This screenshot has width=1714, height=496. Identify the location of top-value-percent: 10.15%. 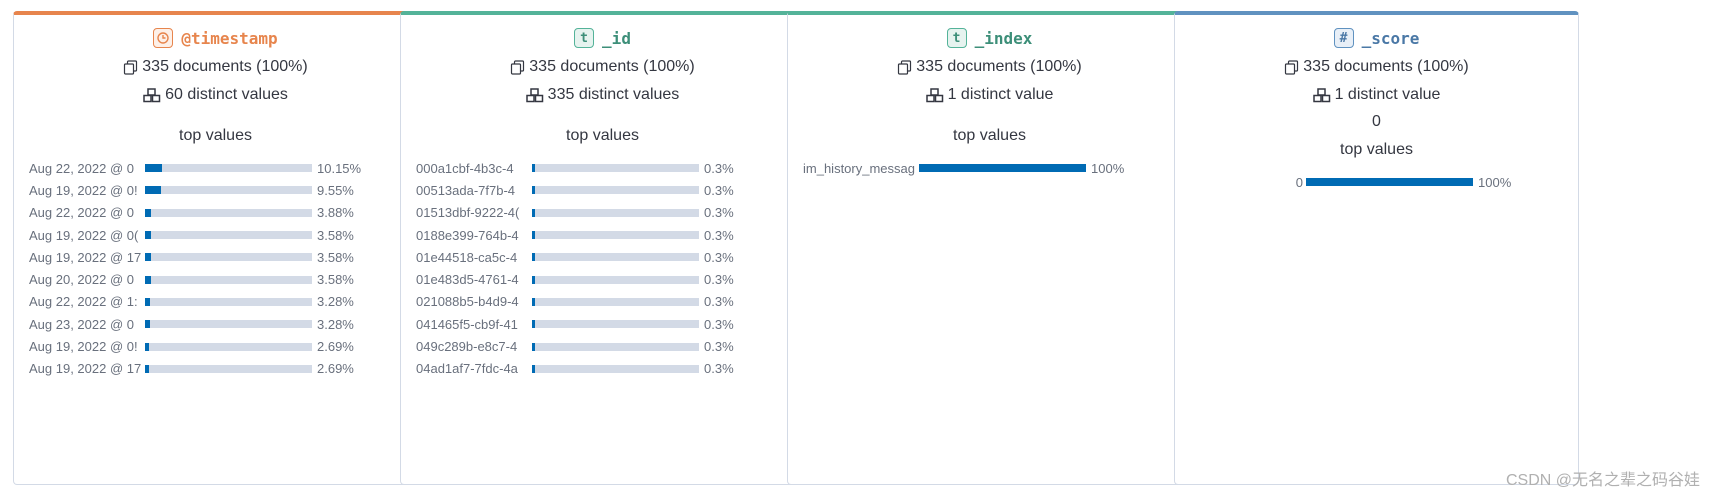
(339, 168).